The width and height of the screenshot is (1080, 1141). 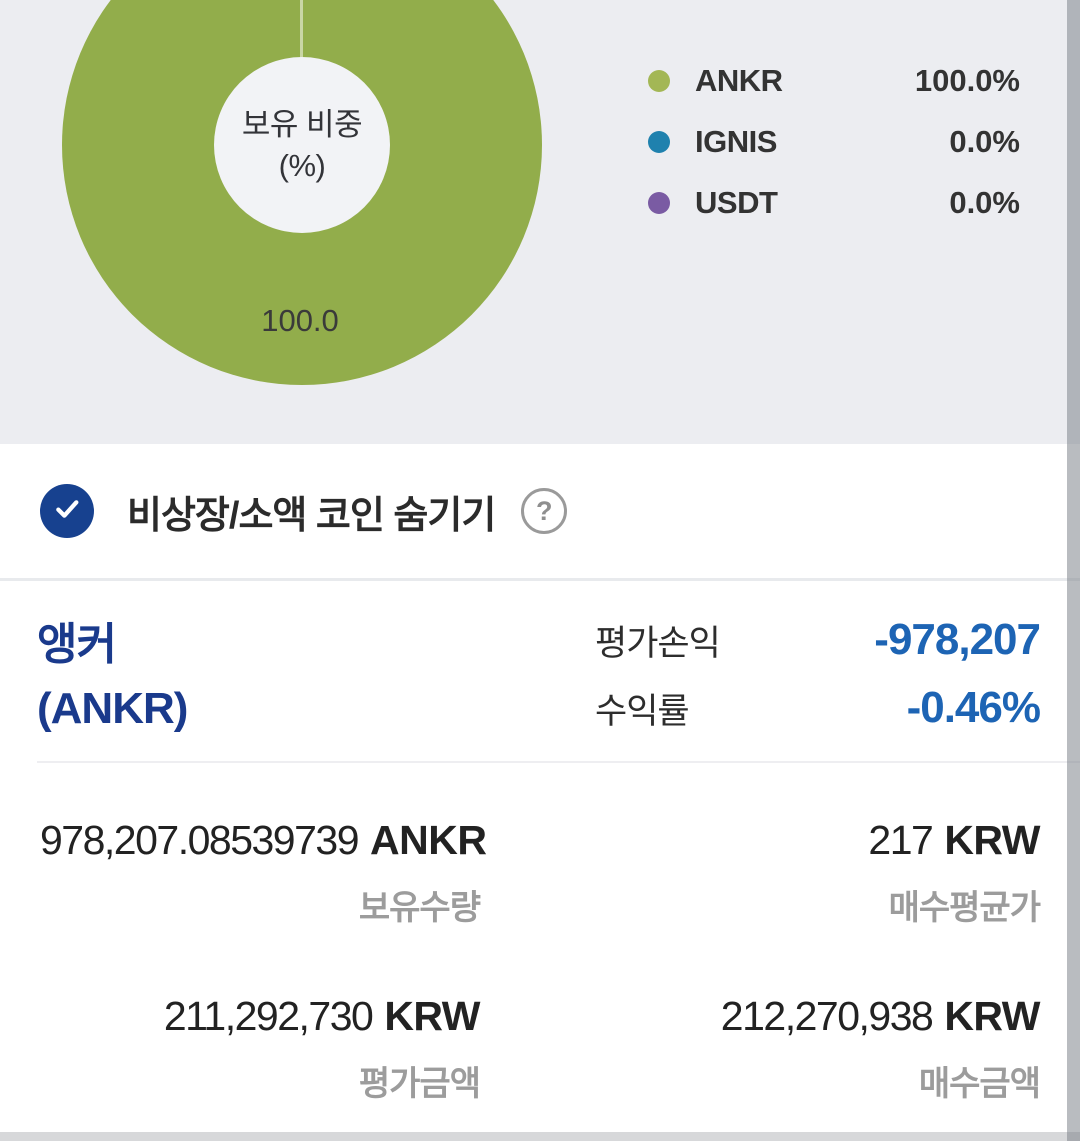 What do you see at coordinates (818, 678) in the screenshot?
I see `profit-loss-block: 평가손익 -978,207 수익률 -0.46%` at bounding box center [818, 678].